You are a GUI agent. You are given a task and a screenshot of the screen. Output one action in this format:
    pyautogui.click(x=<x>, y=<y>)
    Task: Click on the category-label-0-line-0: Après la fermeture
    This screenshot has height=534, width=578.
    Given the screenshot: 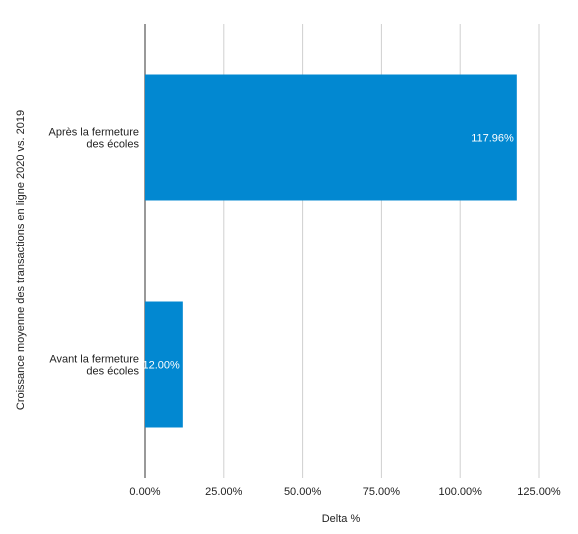 What is the action you would take?
    pyautogui.click(x=94, y=133)
    